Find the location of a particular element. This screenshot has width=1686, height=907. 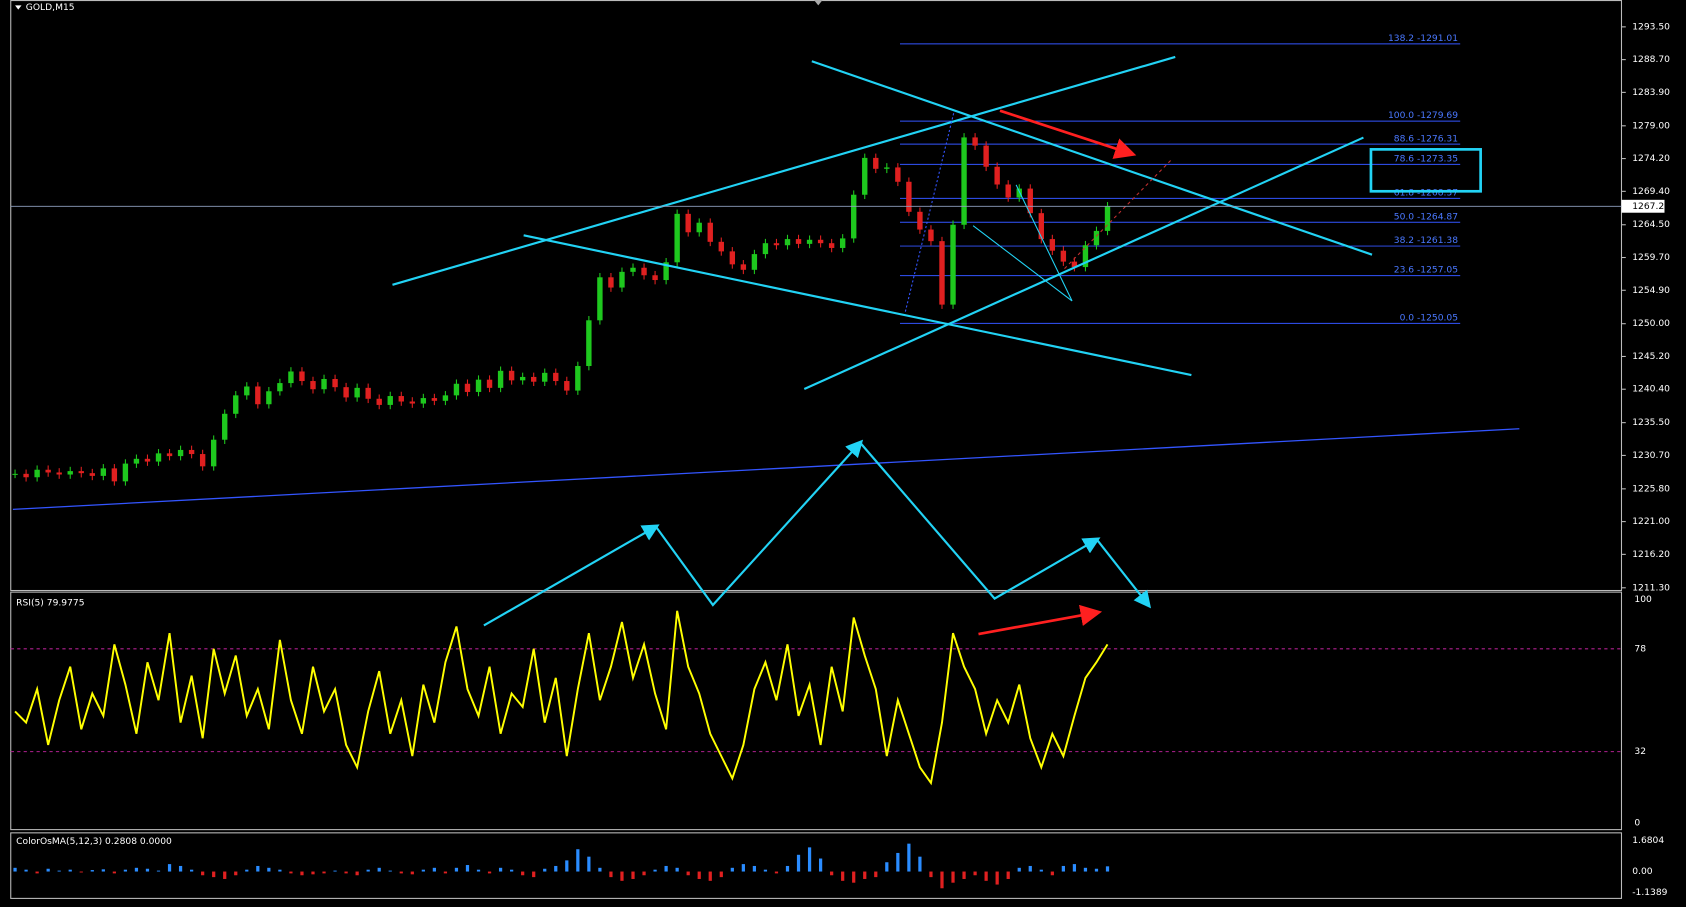

price-tick-label: 1225.80 is located at coordinates (1651, 489).